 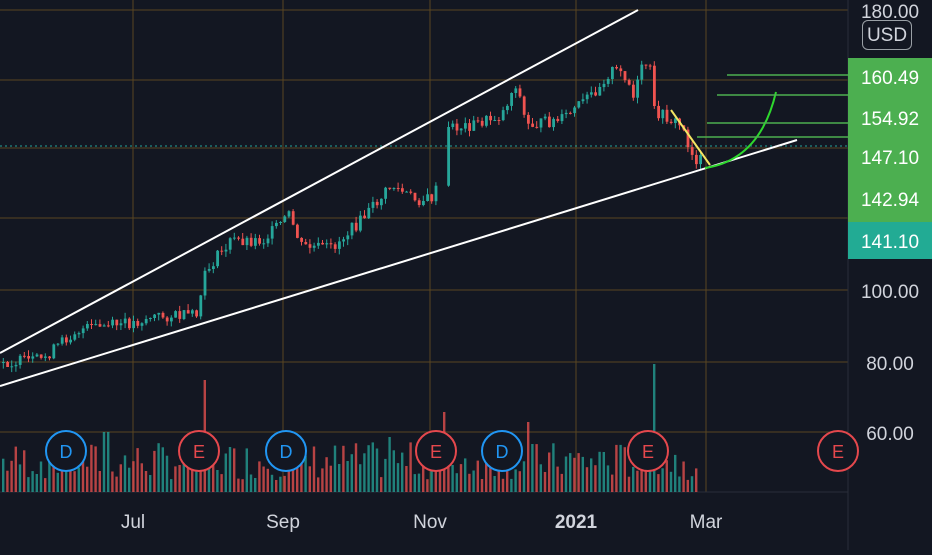 What do you see at coordinates (887, 35) in the screenshot?
I see `currency-button: USD` at bounding box center [887, 35].